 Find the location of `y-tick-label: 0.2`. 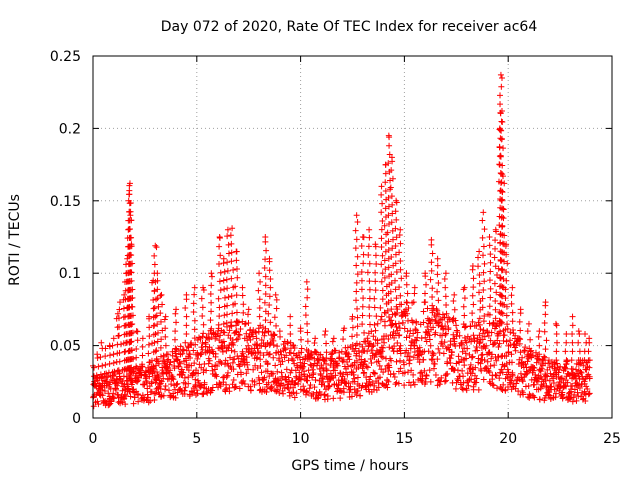

y-tick-label: 0.2 is located at coordinates (70, 129).